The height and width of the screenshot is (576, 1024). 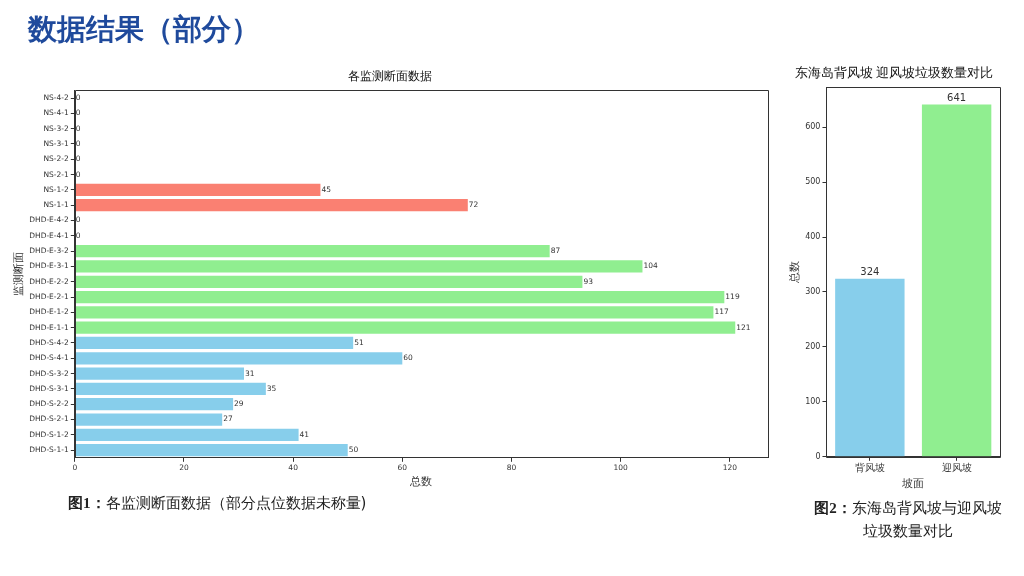 I want to click on y-tick-label: 100, so click(x=813, y=401).